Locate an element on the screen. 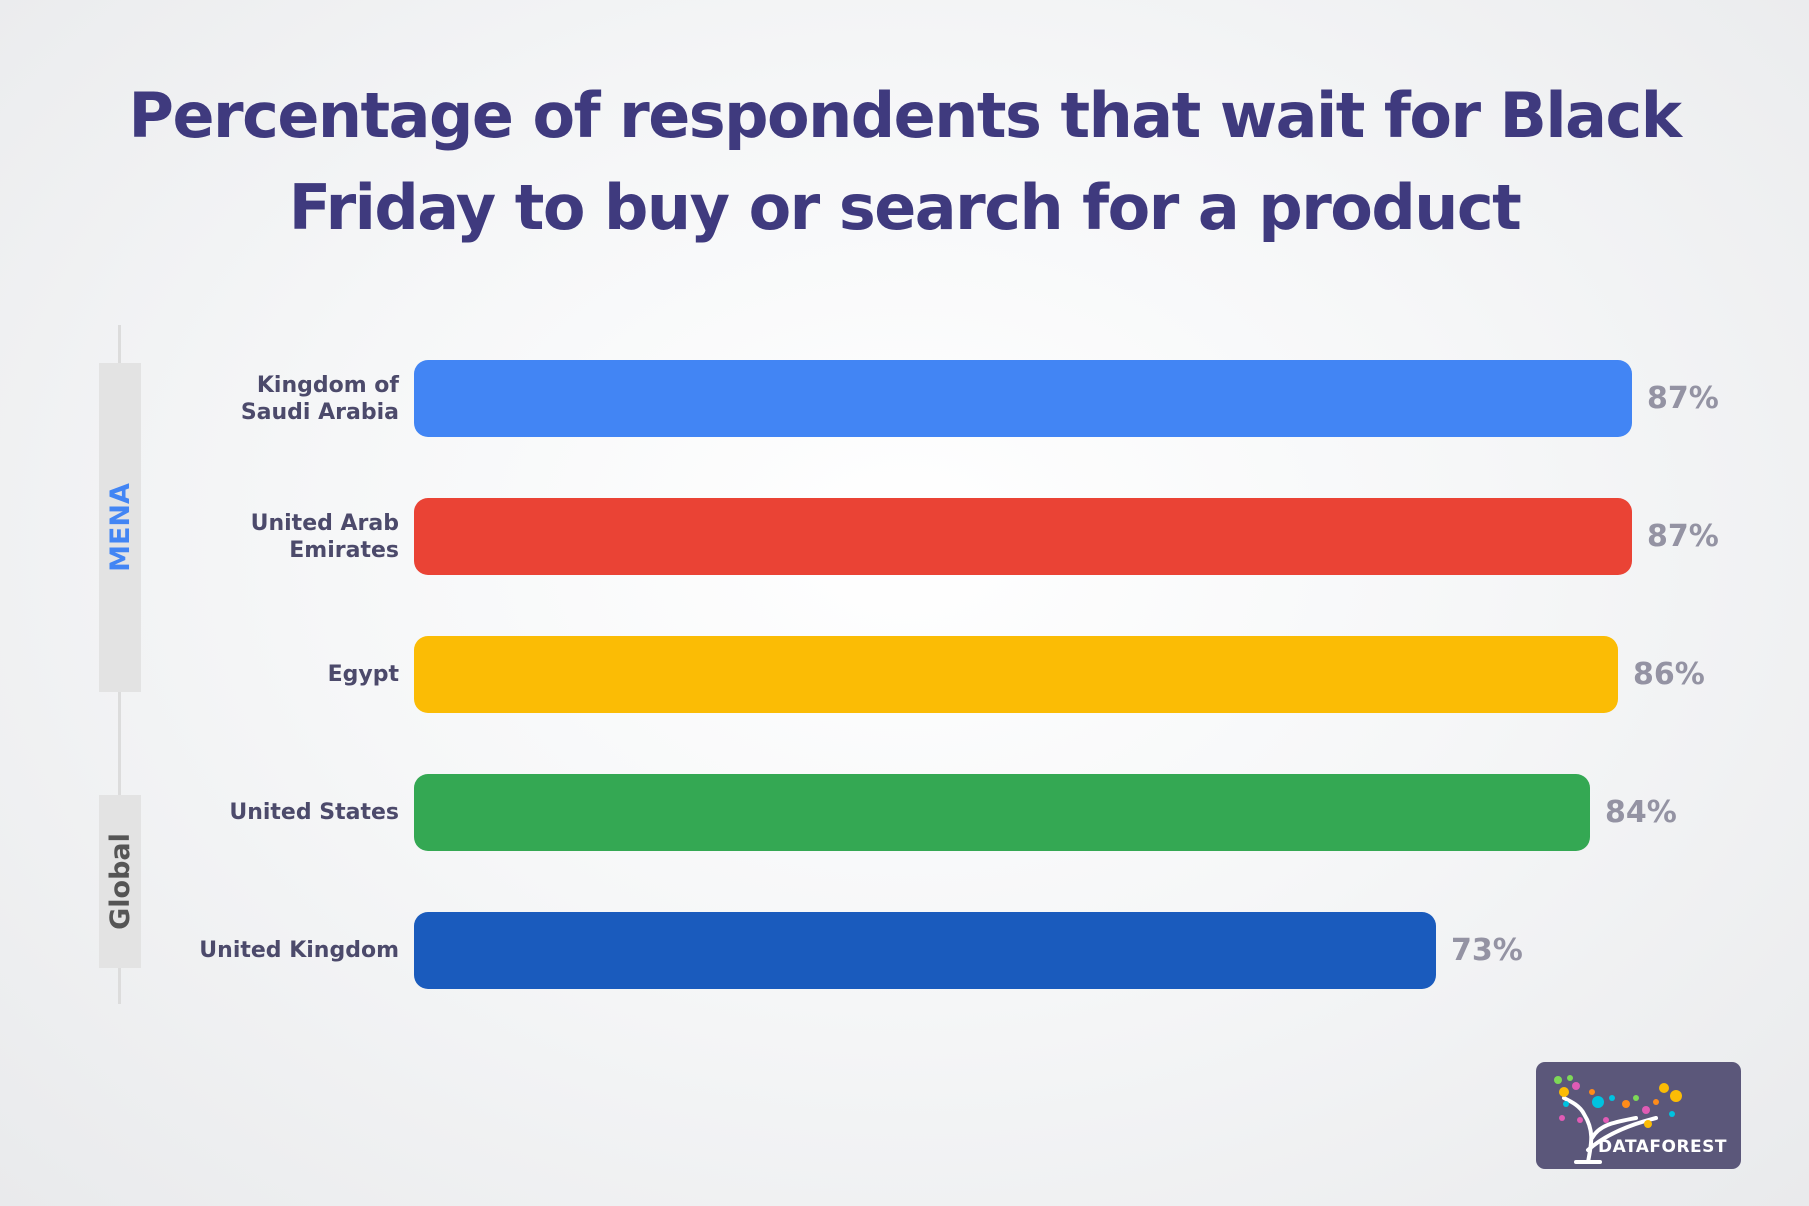 This screenshot has width=1809, height=1206. category-label: United States is located at coordinates (314, 812).